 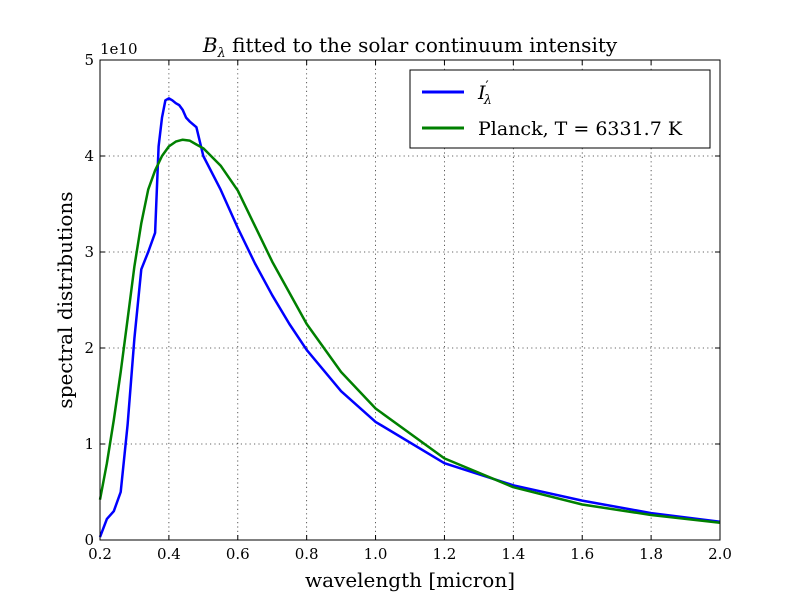 I want to click on x-tick-label: 2.0, so click(x=720, y=554).